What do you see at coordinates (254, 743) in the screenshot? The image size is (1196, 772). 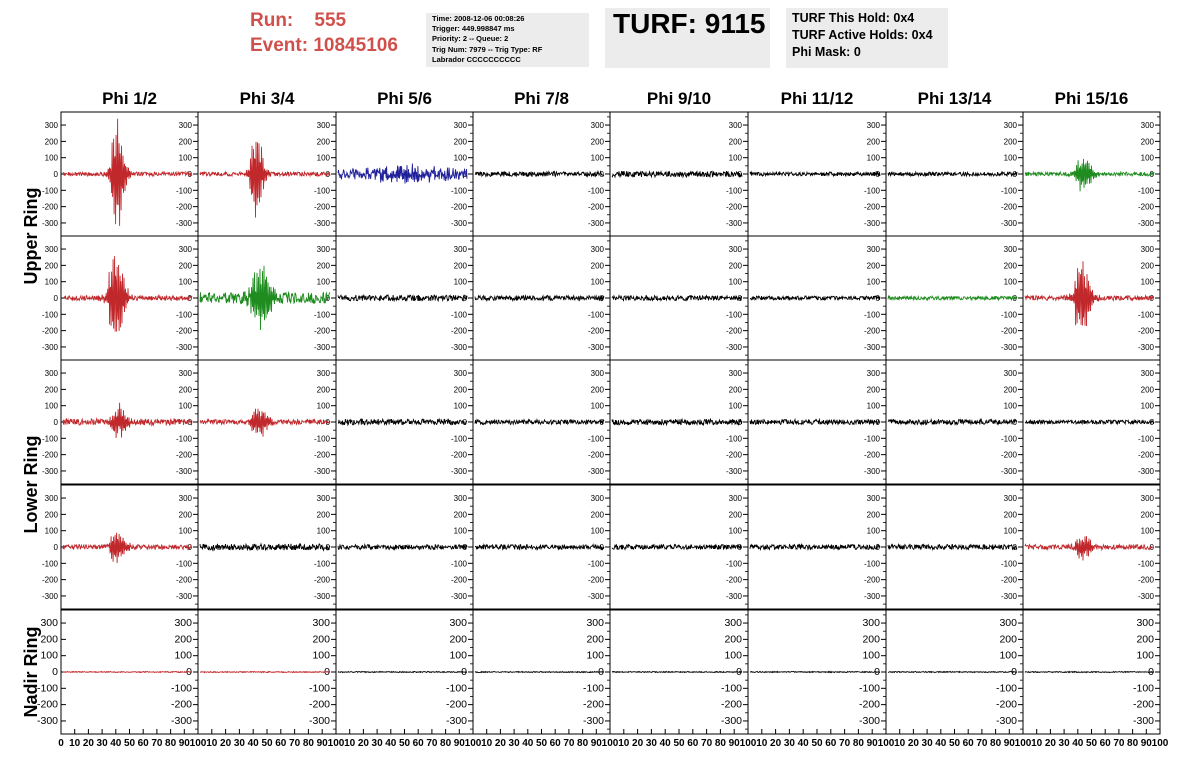 I see `x-tick-label: 40` at bounding box center [254, 743].